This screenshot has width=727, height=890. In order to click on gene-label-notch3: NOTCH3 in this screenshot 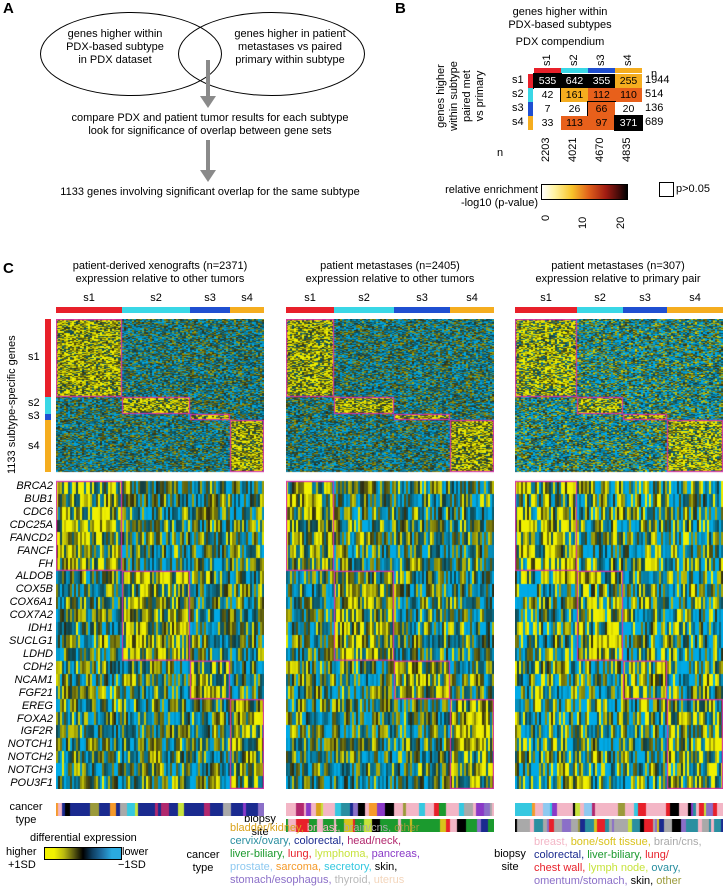, I will do `click(30, 770)`.